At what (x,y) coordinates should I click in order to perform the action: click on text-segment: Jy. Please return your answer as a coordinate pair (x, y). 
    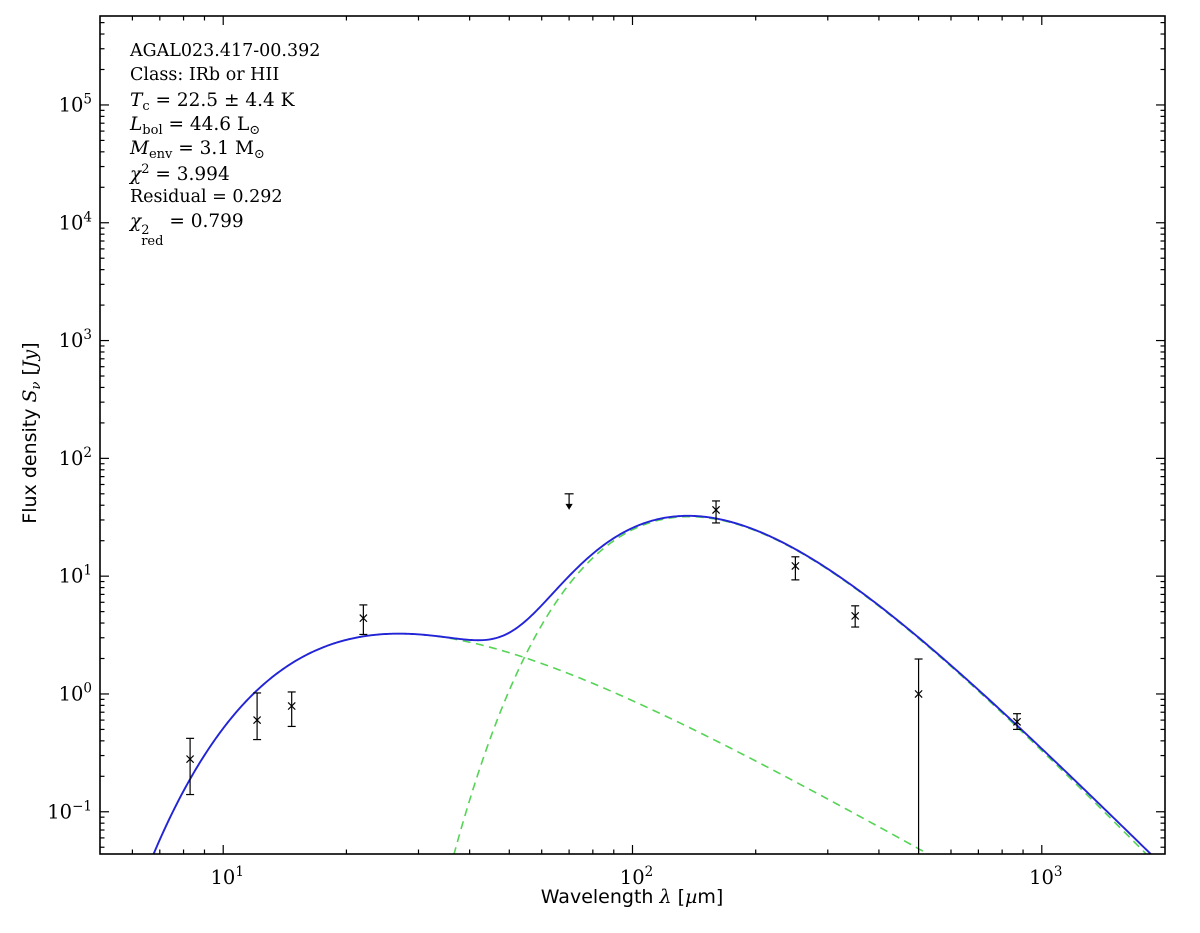
    Looking at the image, I should click on (30, 359).